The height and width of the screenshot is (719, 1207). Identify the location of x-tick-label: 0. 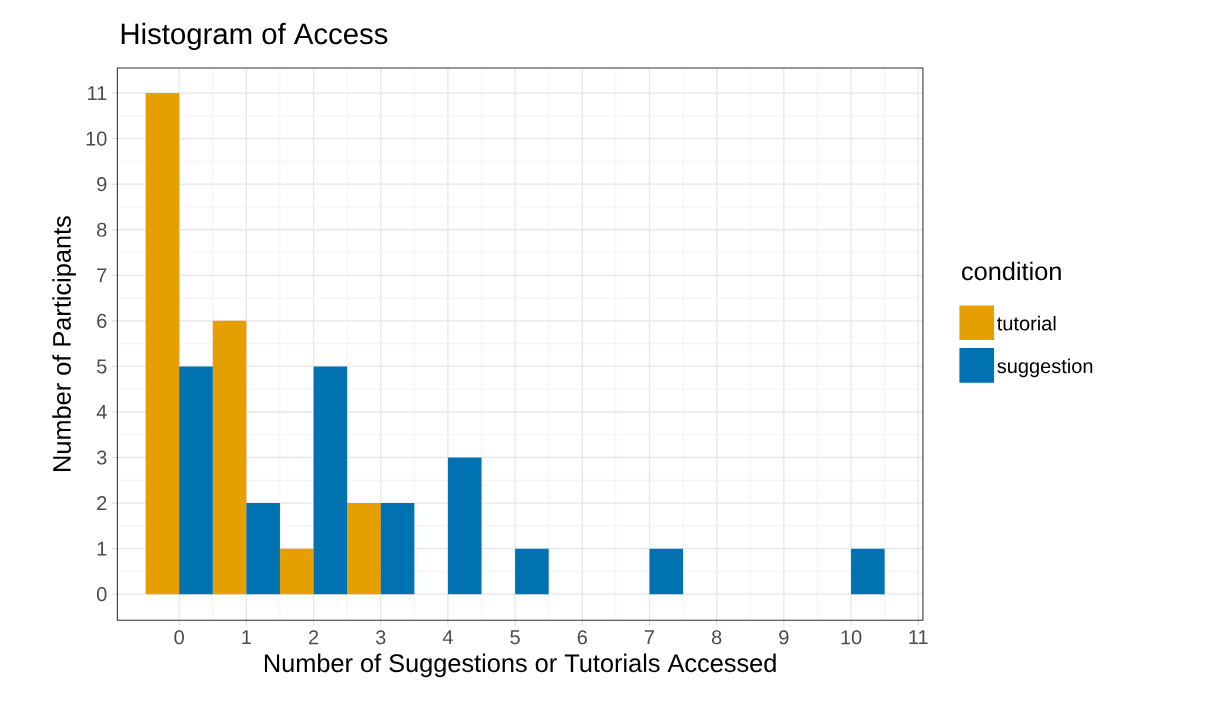
(179, 637).